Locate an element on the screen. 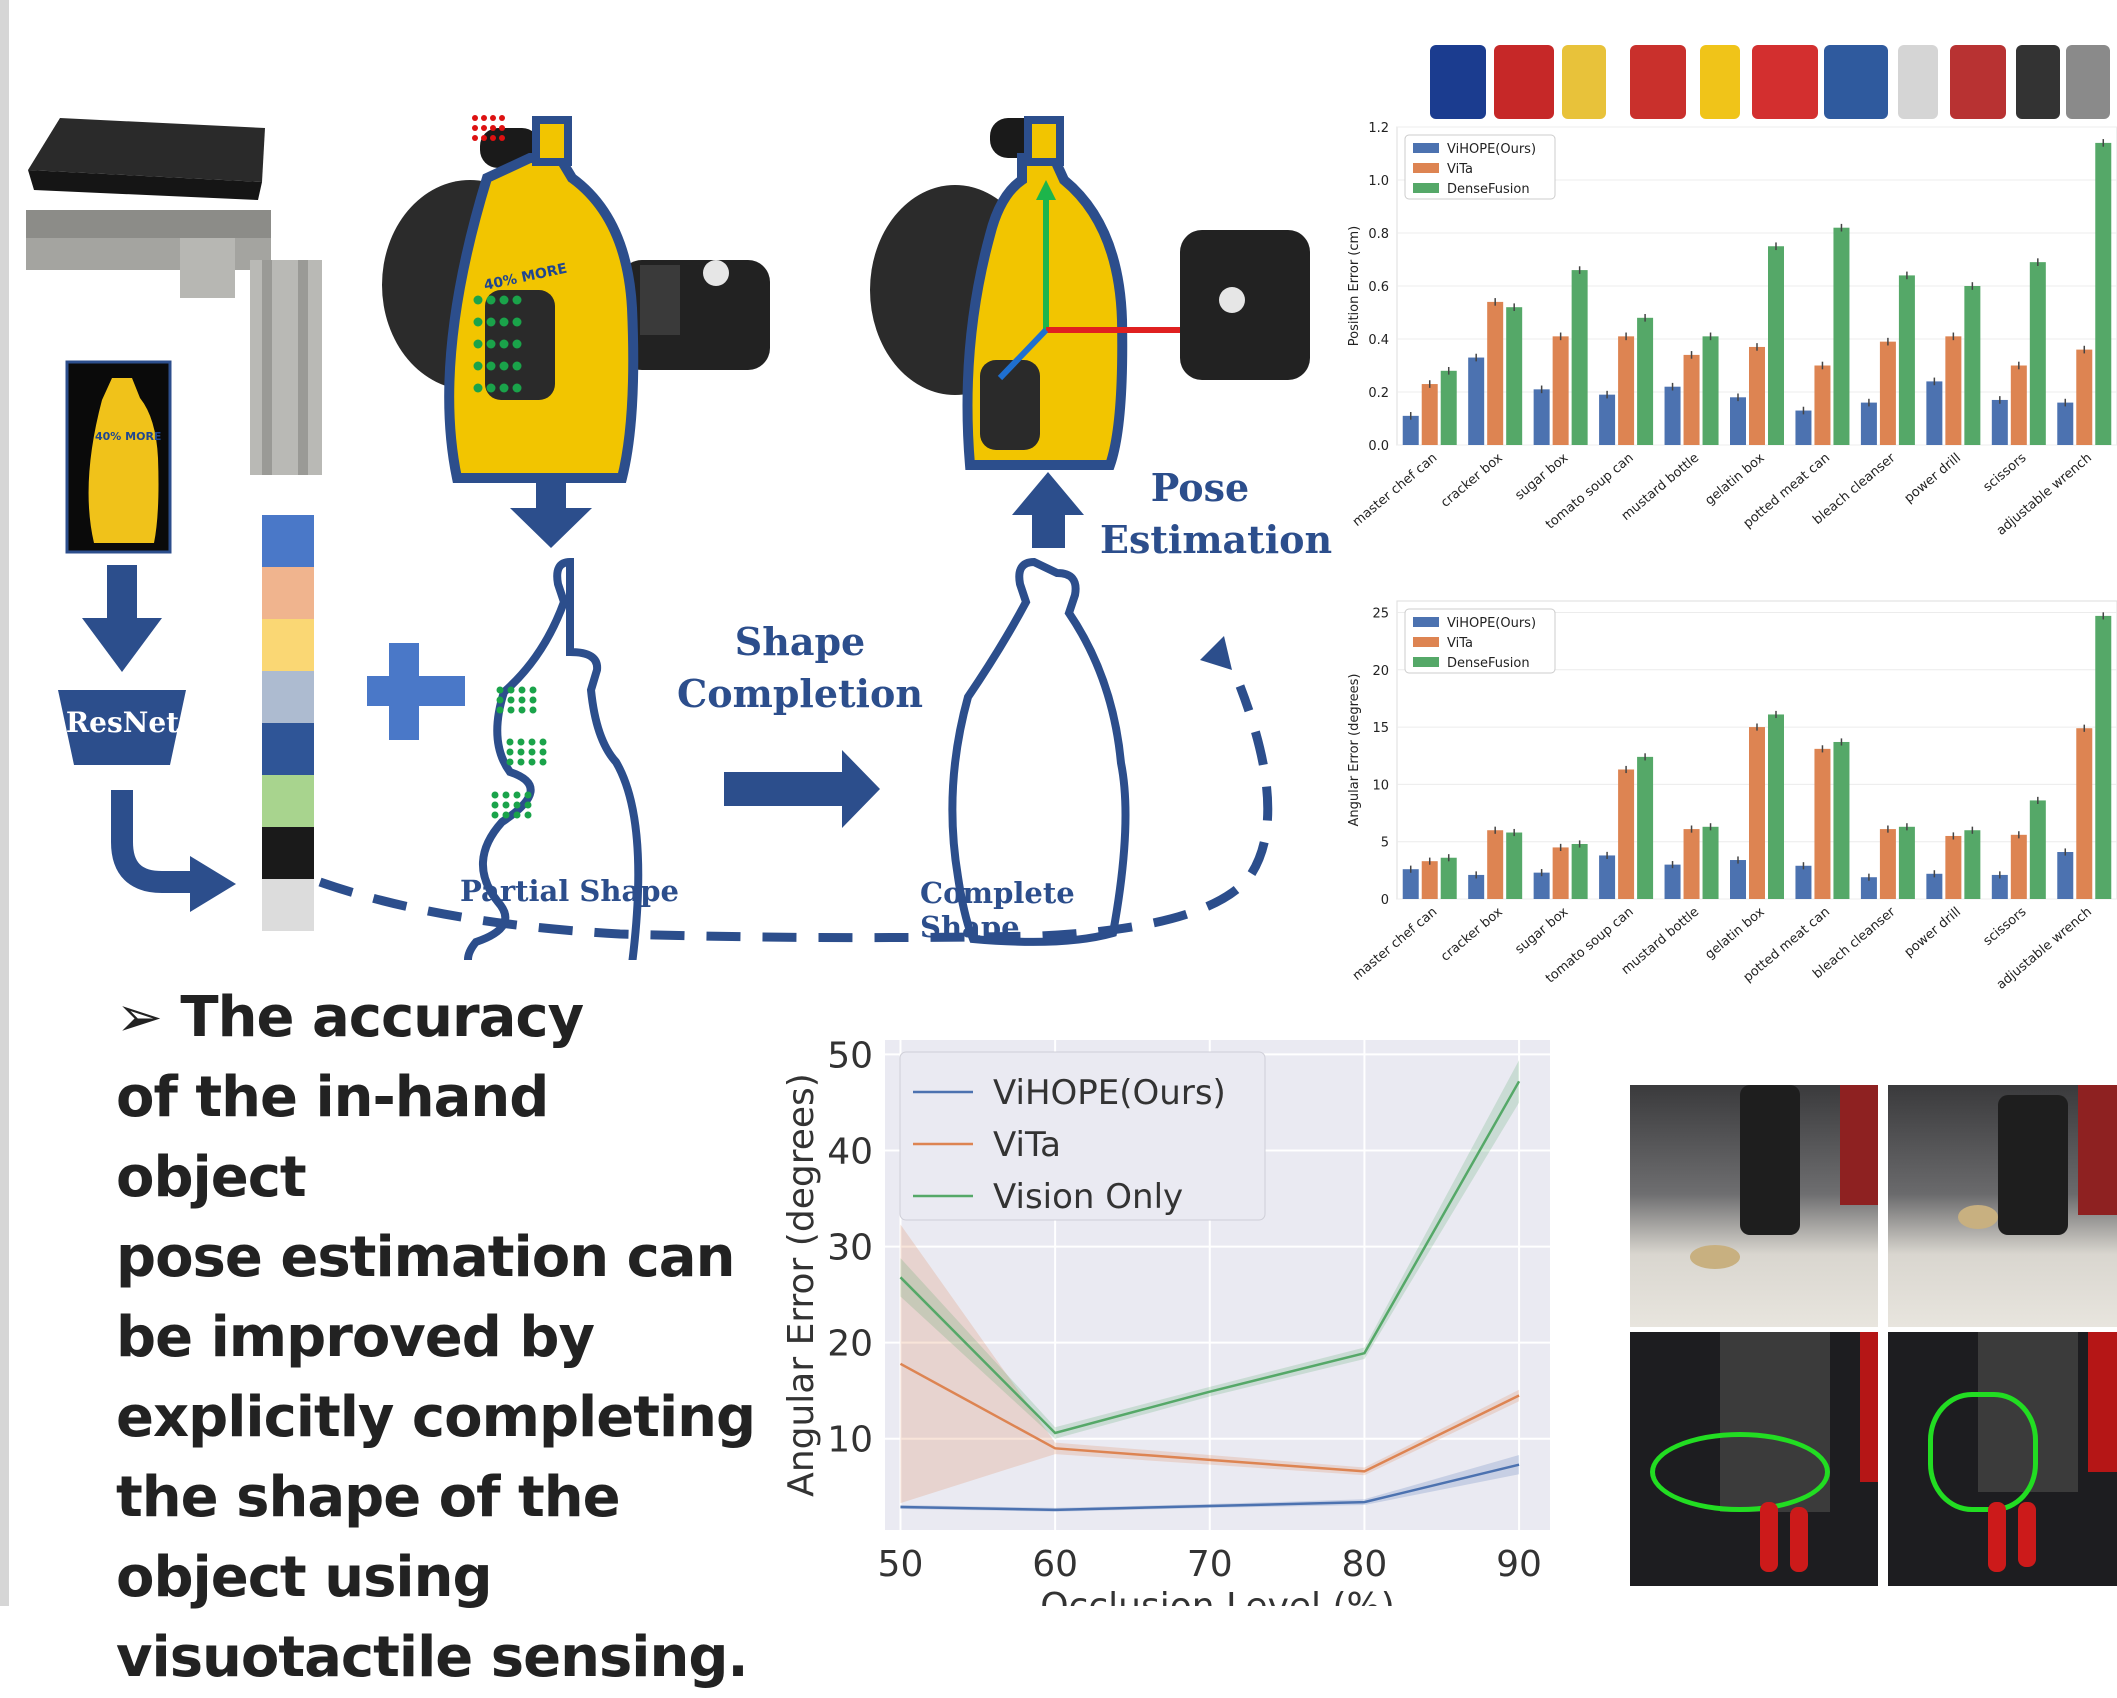  hand-to-partial-arrow is located at coordinates (551, 511).